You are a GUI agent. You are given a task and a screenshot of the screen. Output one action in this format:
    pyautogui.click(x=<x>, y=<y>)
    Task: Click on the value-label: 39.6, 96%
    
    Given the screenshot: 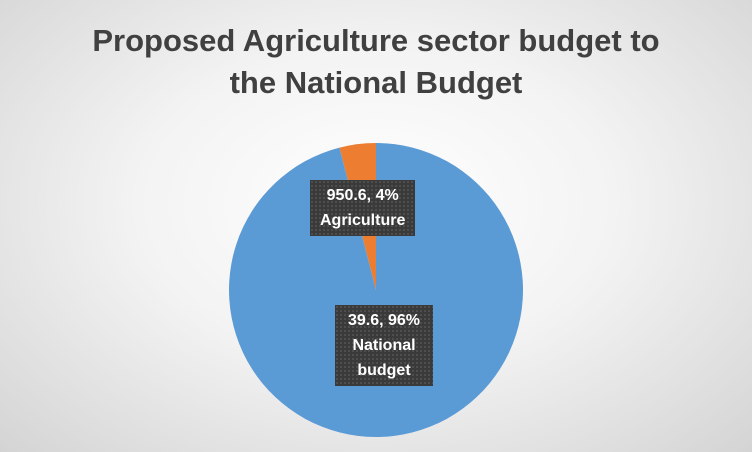 What is the action you would take?
    pyautogui.click(x=384, y=320)
    